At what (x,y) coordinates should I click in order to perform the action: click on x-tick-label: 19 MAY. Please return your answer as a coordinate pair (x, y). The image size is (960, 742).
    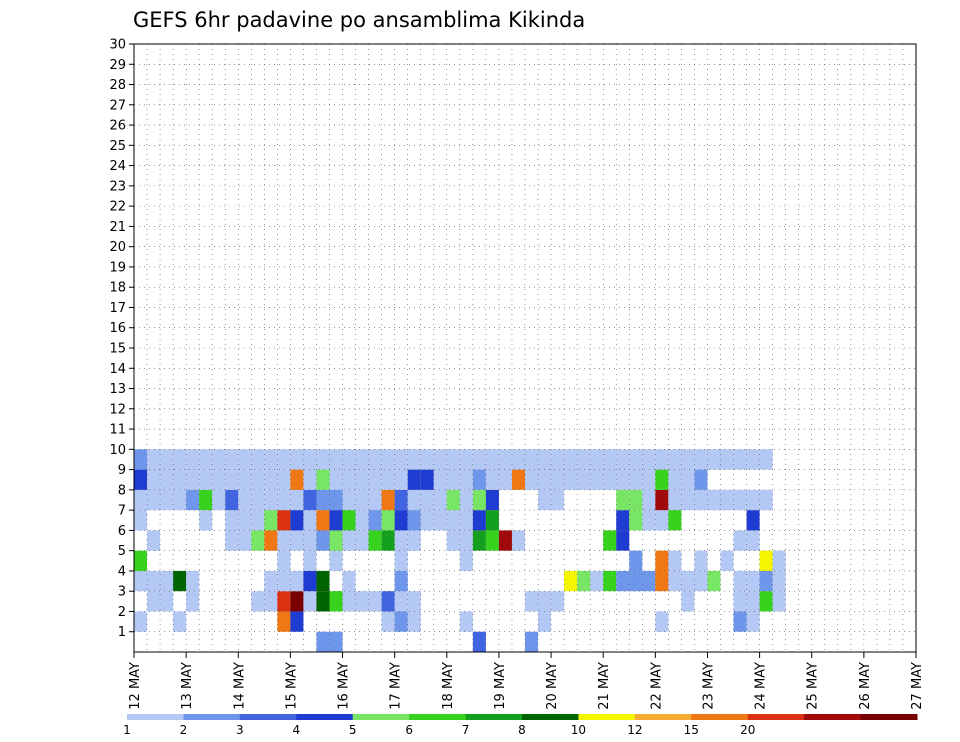
    Looking at the image, I should click on (500, 686).